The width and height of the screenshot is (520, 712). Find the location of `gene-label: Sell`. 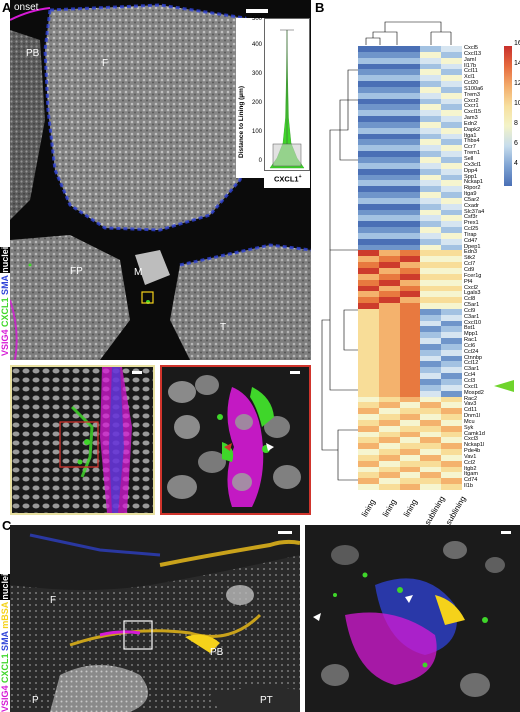

gene-label: Sell is located at coordinates (469, 159).